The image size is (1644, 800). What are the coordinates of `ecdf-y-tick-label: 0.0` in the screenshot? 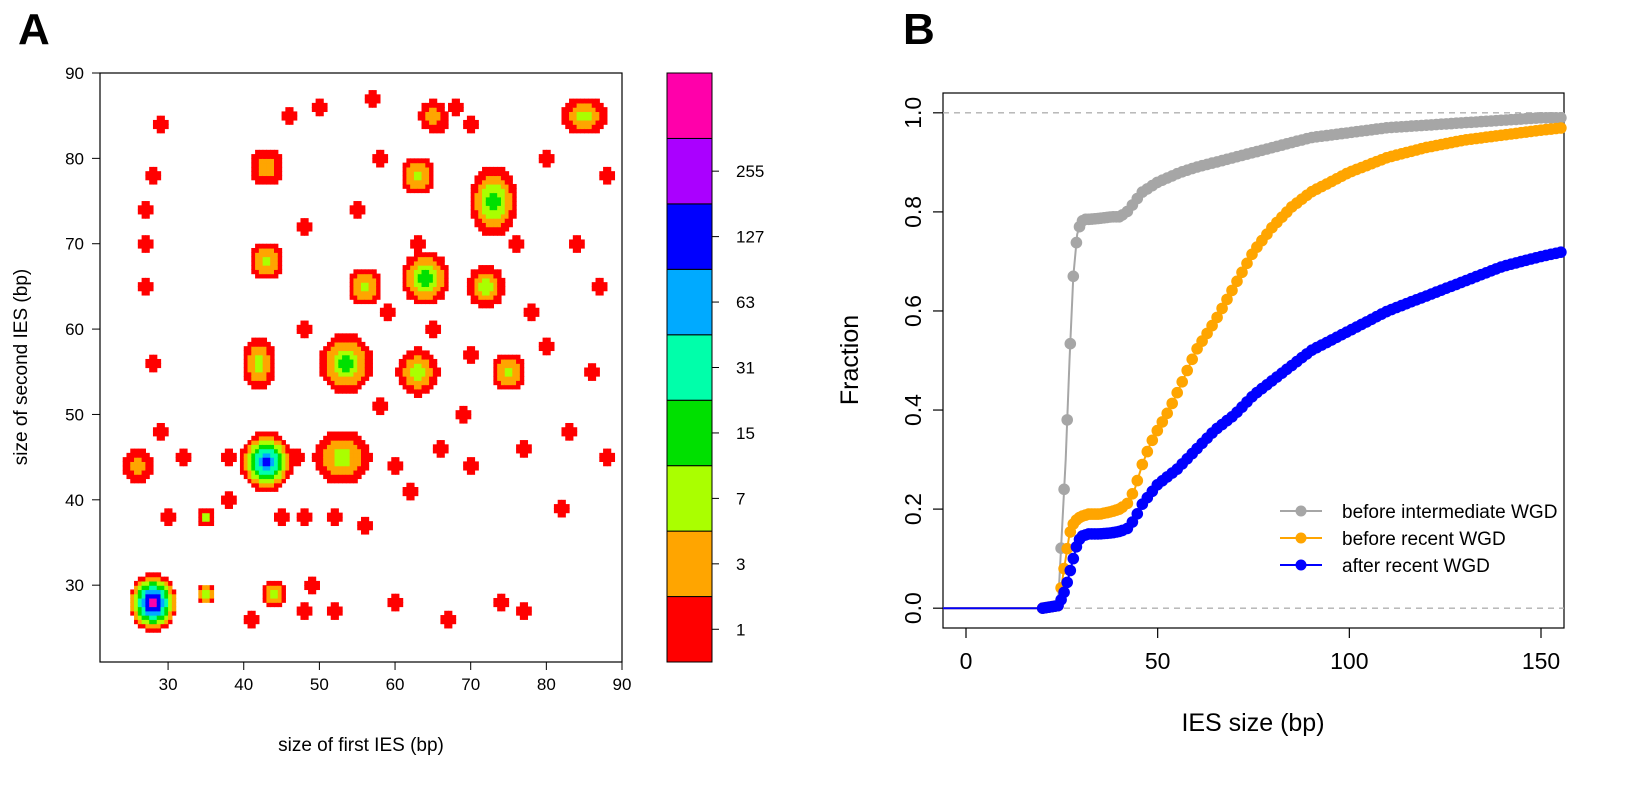 It's located at (913, 608).